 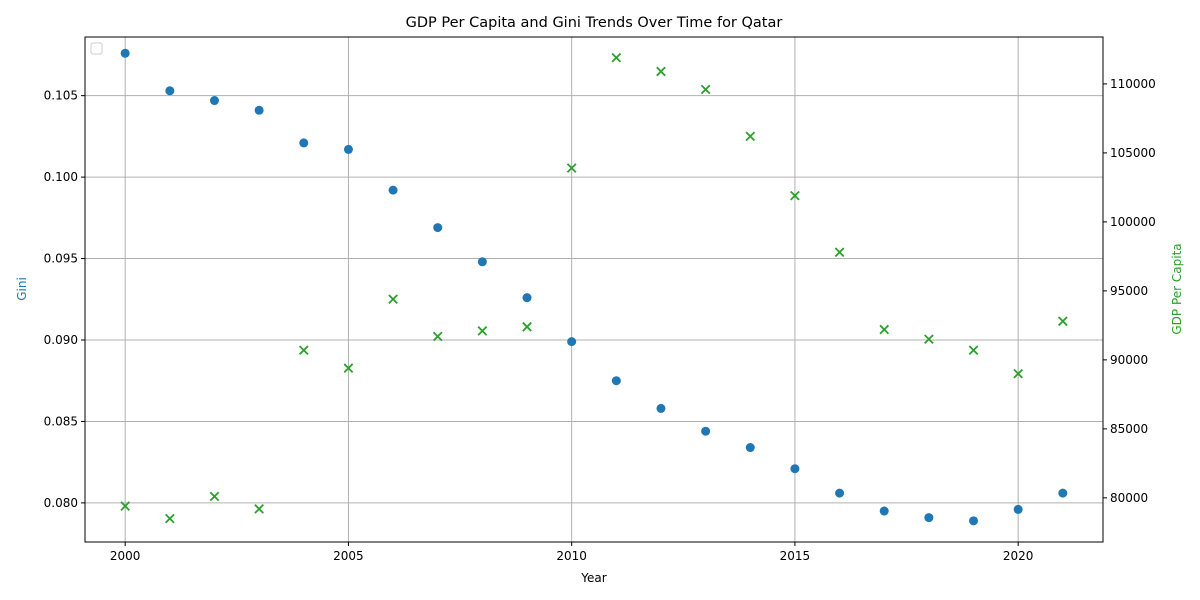 I want to click on left-tick-label: 0.080, so click(x=61, y=503).